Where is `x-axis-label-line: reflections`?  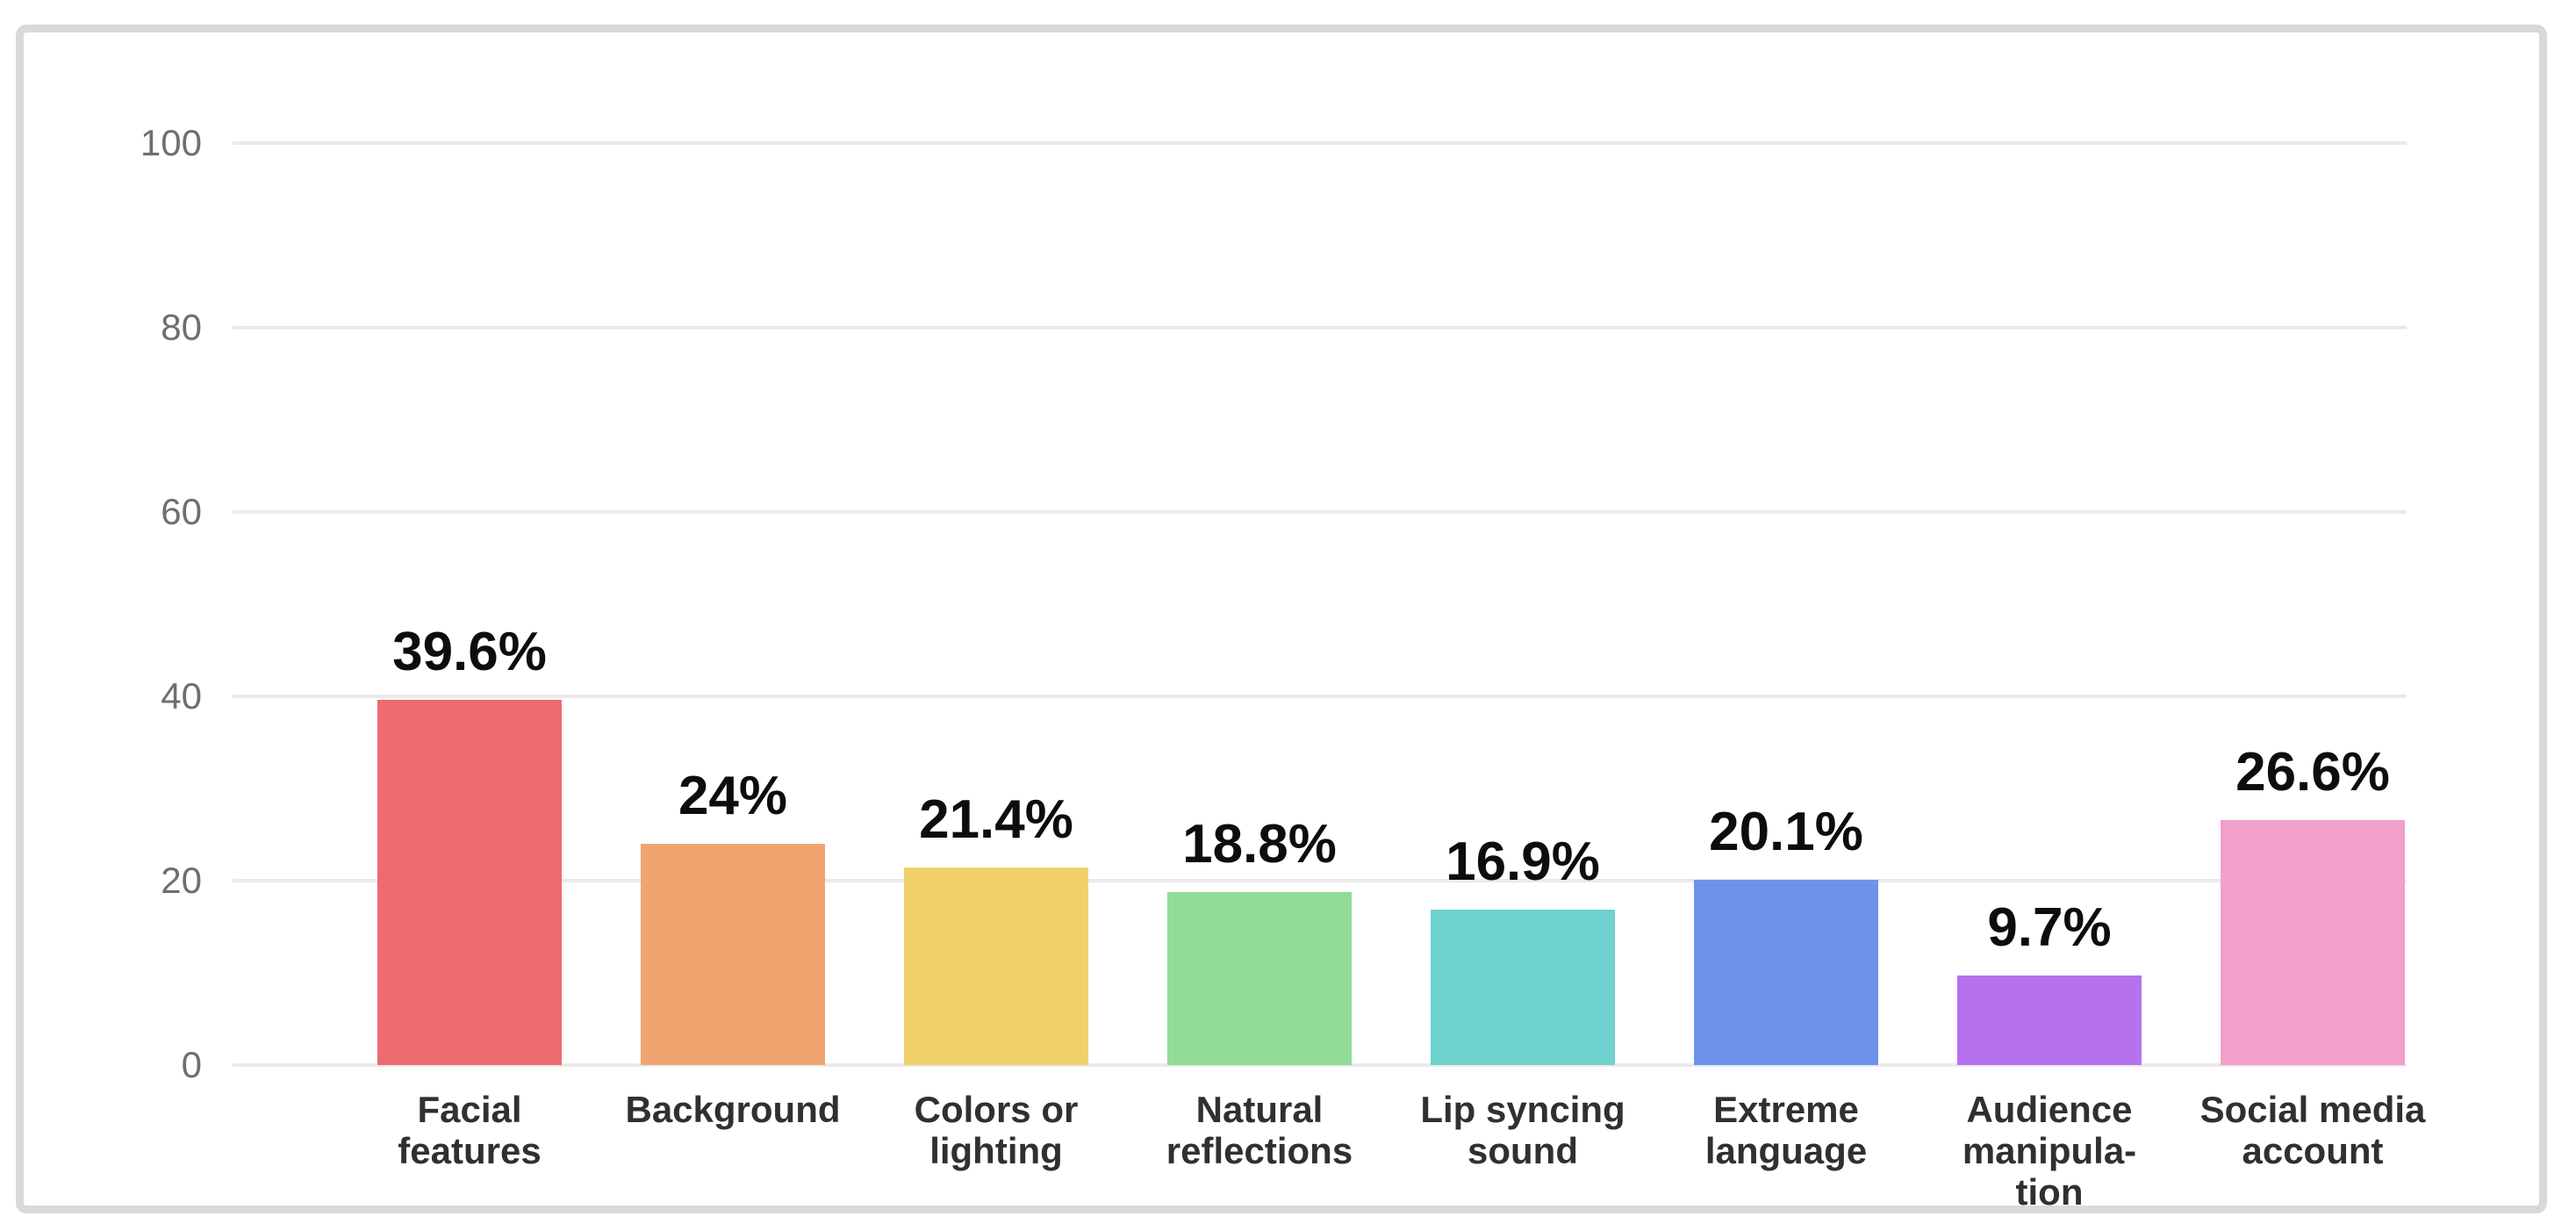
x-axis-label-line: reflections is located at coordinates (1259, 1150).